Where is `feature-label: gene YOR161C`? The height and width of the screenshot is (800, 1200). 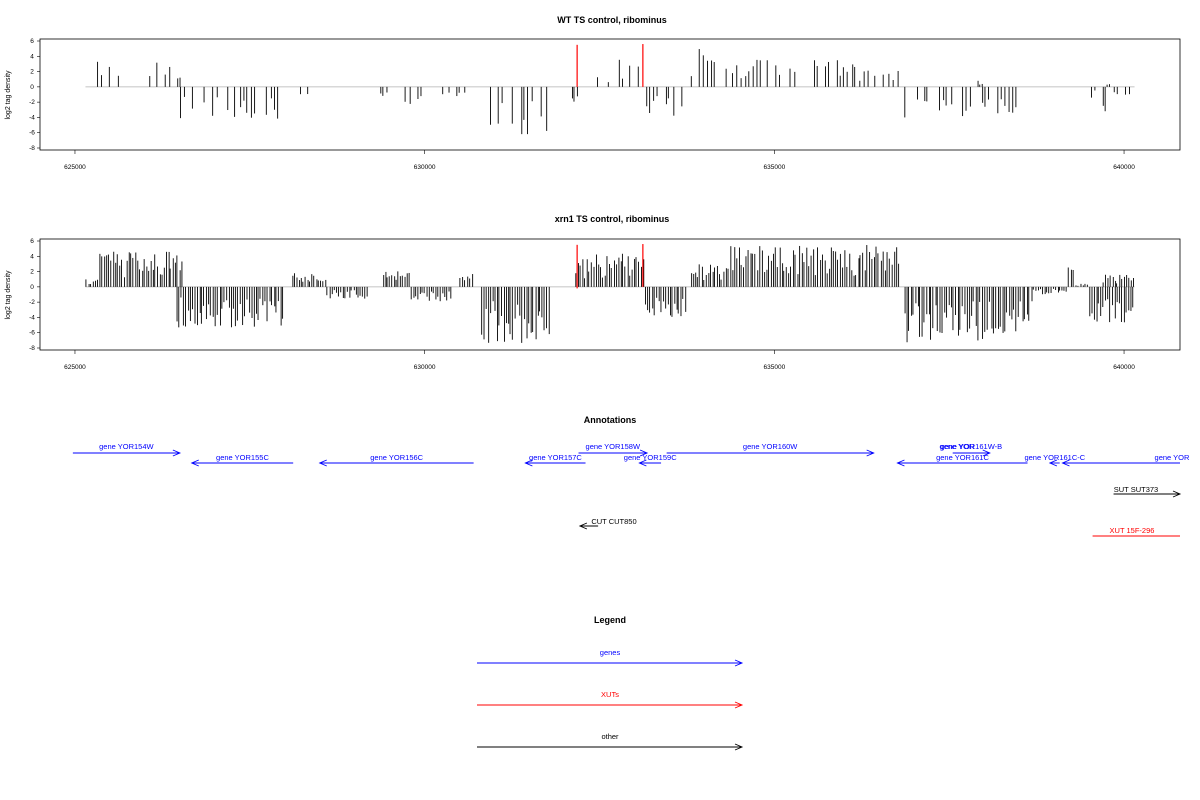
feature-label: gene YOR161C is located at coordinates (962, 457).